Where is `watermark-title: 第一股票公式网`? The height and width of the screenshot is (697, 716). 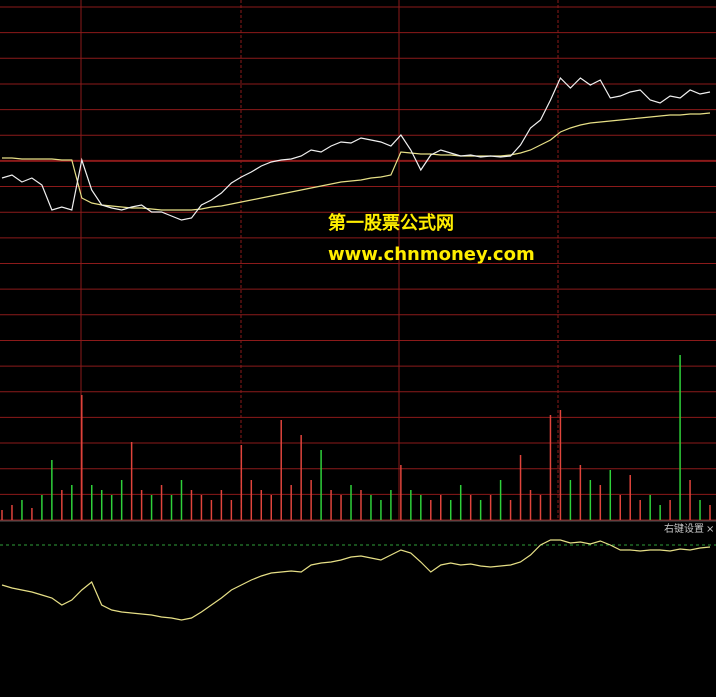 watermark-title: 第一股票公式网 is located at coordinates (391, 223).